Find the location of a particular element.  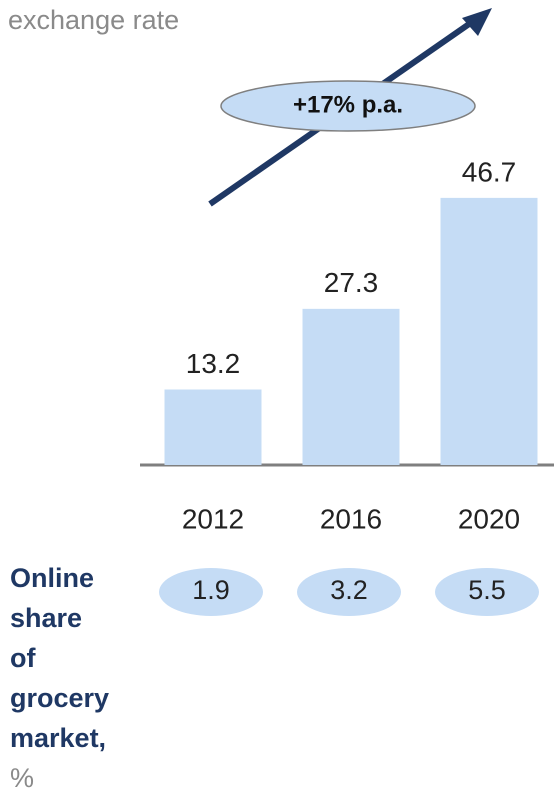

share-value: 5.5 is located at coordinates (487, 590).